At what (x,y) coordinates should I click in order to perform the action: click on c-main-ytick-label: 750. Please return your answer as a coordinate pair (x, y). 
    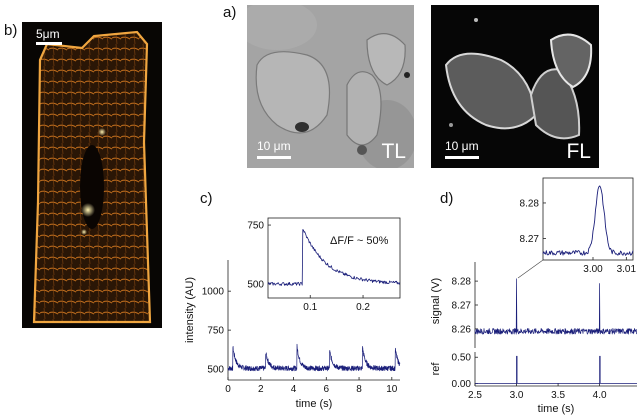
    Looking at the image, I should click on (215, 331).